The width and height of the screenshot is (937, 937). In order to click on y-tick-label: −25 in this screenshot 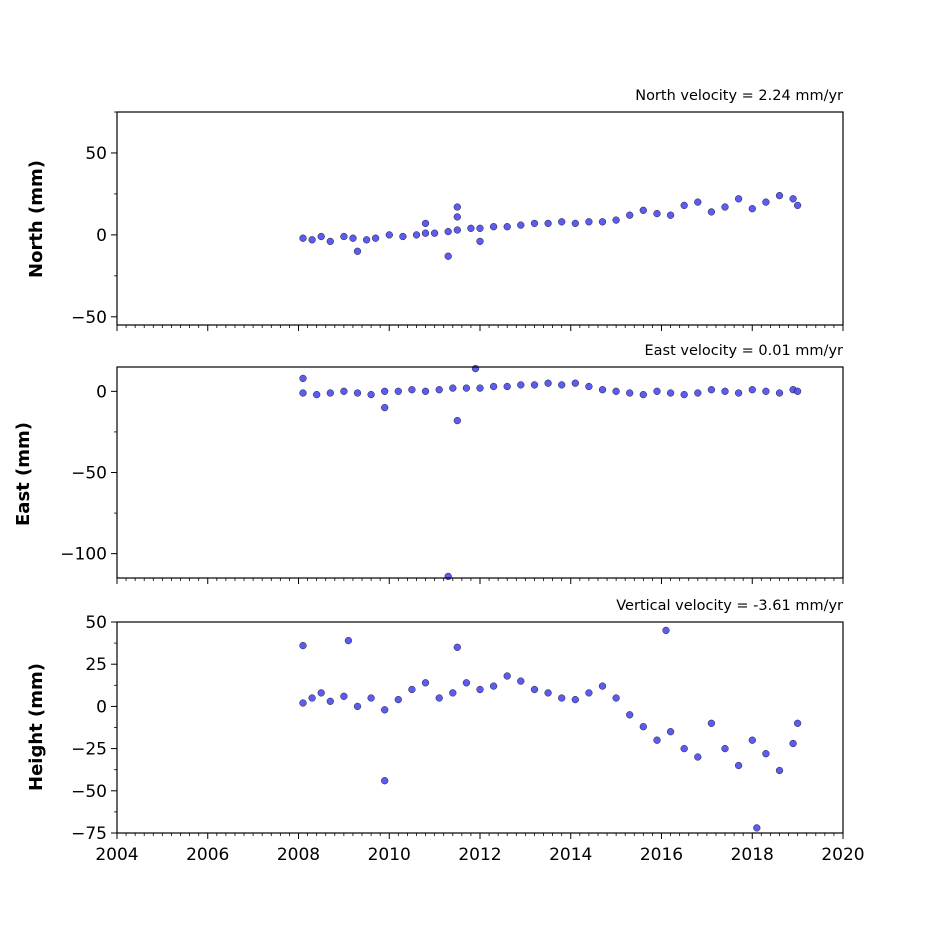, I will do `click(89, 750)`.